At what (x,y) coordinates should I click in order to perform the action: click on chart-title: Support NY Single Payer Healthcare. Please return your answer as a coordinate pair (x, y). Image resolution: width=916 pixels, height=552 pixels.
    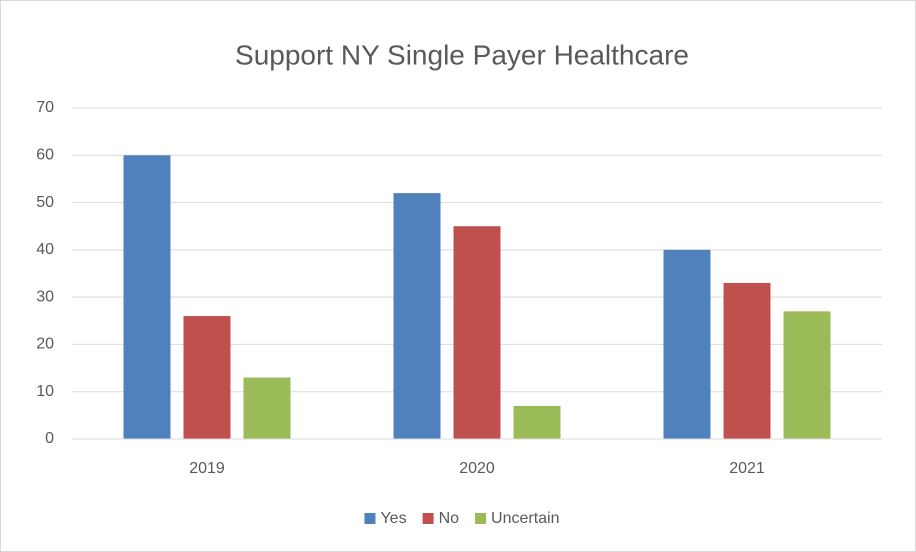
    Looking at the image, I should click on (462, 54).